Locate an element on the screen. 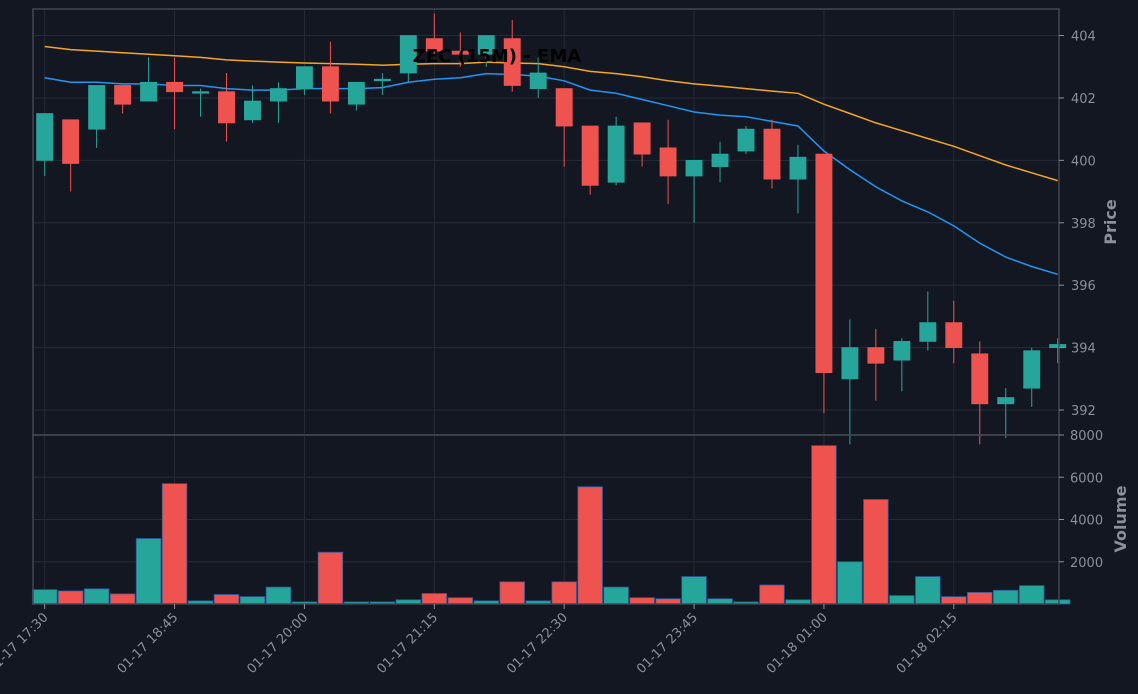 The image size is (1138, 694). volume-axis-label: Volume is located at coordinates (1120, 518).